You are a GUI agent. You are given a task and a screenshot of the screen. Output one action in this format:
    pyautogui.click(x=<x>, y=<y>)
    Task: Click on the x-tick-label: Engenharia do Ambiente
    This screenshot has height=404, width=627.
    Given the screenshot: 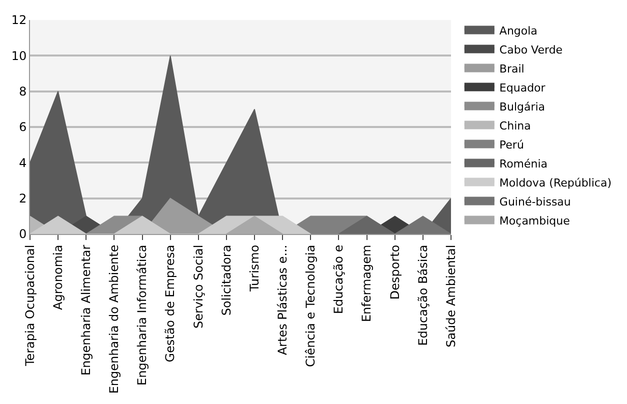 What is the action you would take?
    pyautogui.click(x=114, y=319)
    